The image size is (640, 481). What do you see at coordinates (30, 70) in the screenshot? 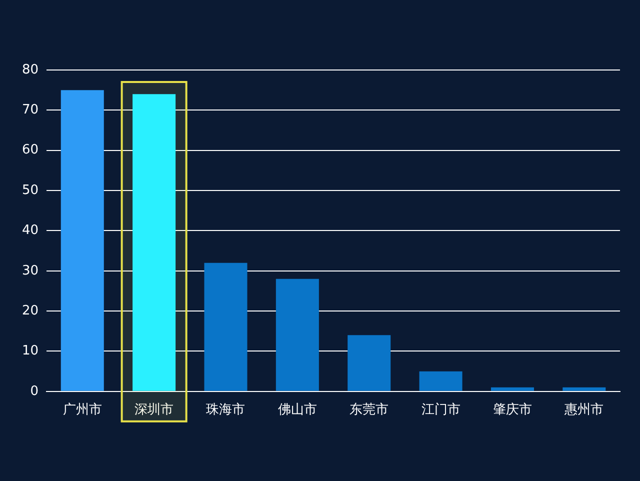
I see `y-tick-label: 80` at bounding box center [30, 70].